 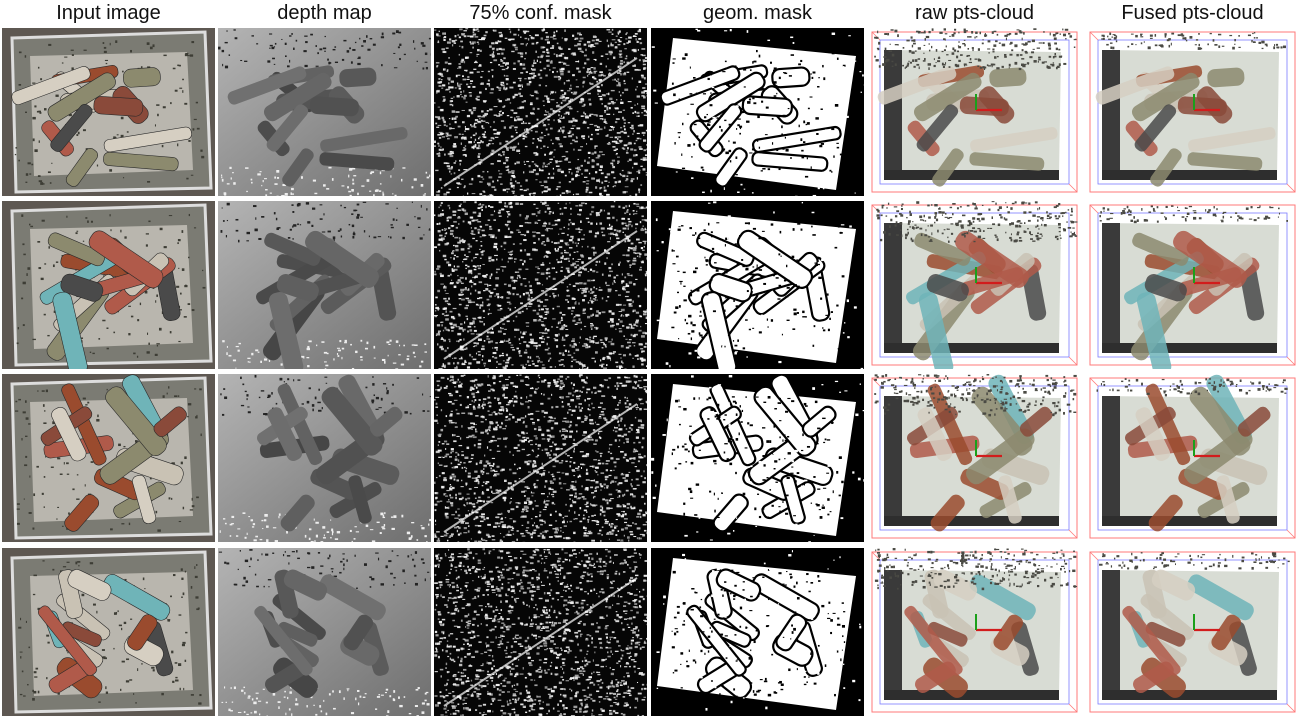 I want to click on header-fused-point-cloud: Fused pts-cloud, so click(x=1192, y=13).